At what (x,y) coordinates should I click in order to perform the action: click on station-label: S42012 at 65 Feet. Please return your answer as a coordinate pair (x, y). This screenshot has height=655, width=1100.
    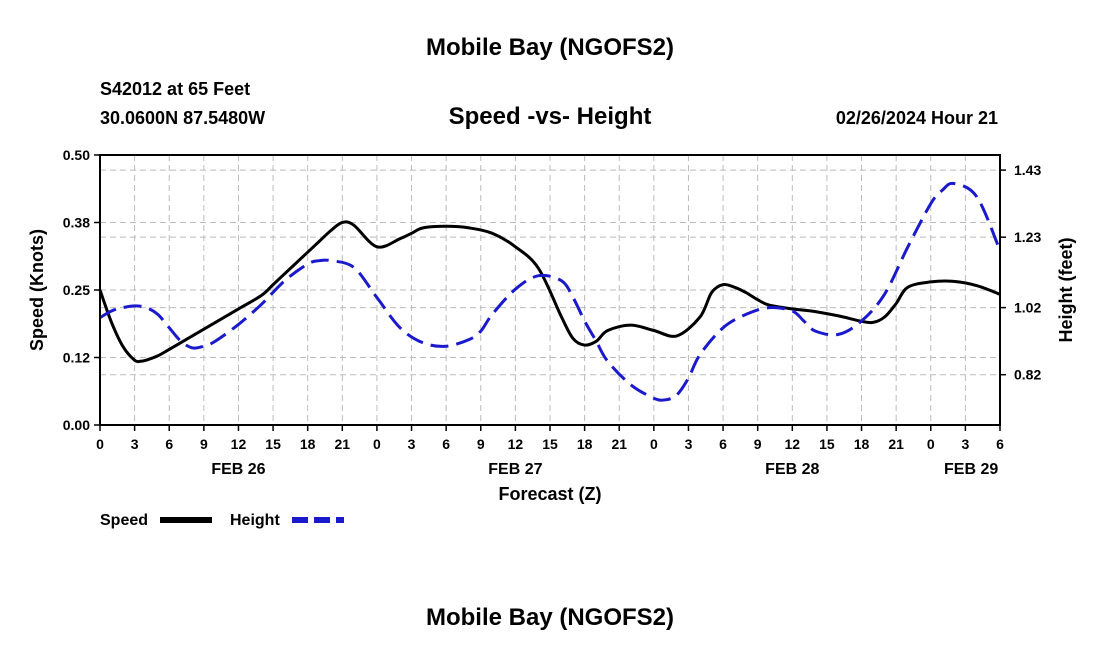
    Looking at the image, I should click on (175, 89).